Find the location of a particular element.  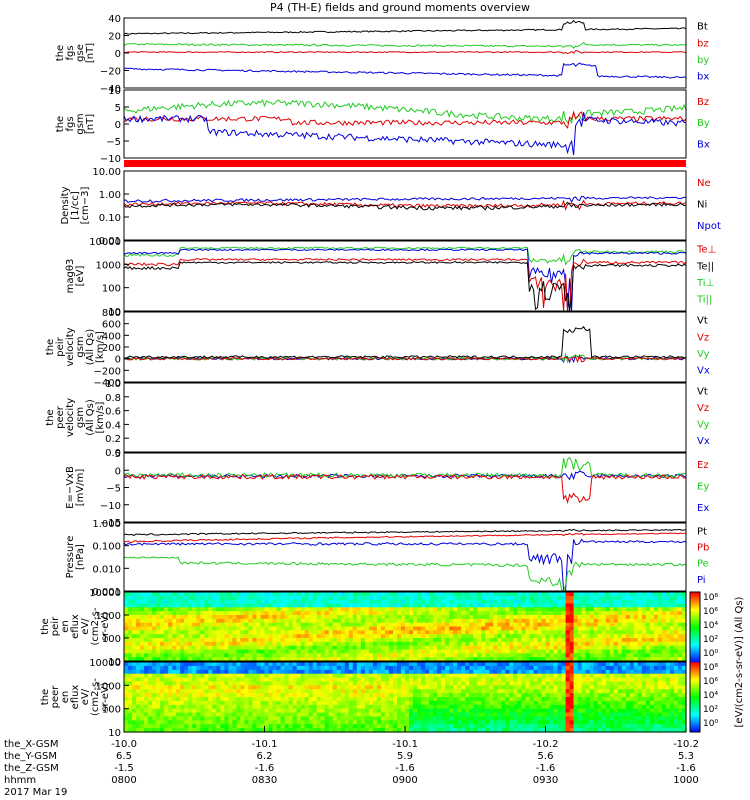

y-tick-label: 100 is located at coordinates (111, 639).